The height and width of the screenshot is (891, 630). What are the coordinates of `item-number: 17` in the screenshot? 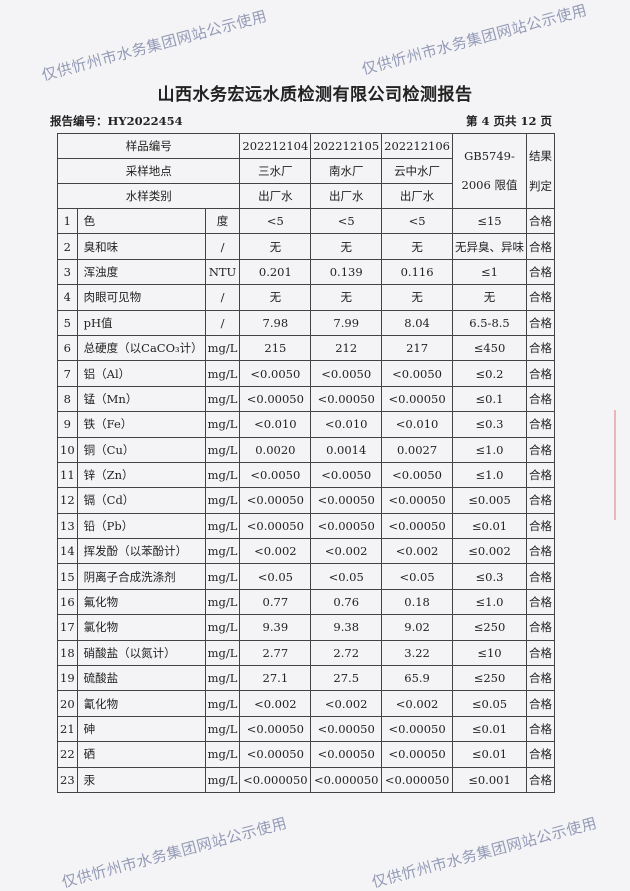 It's located at (67, 627).